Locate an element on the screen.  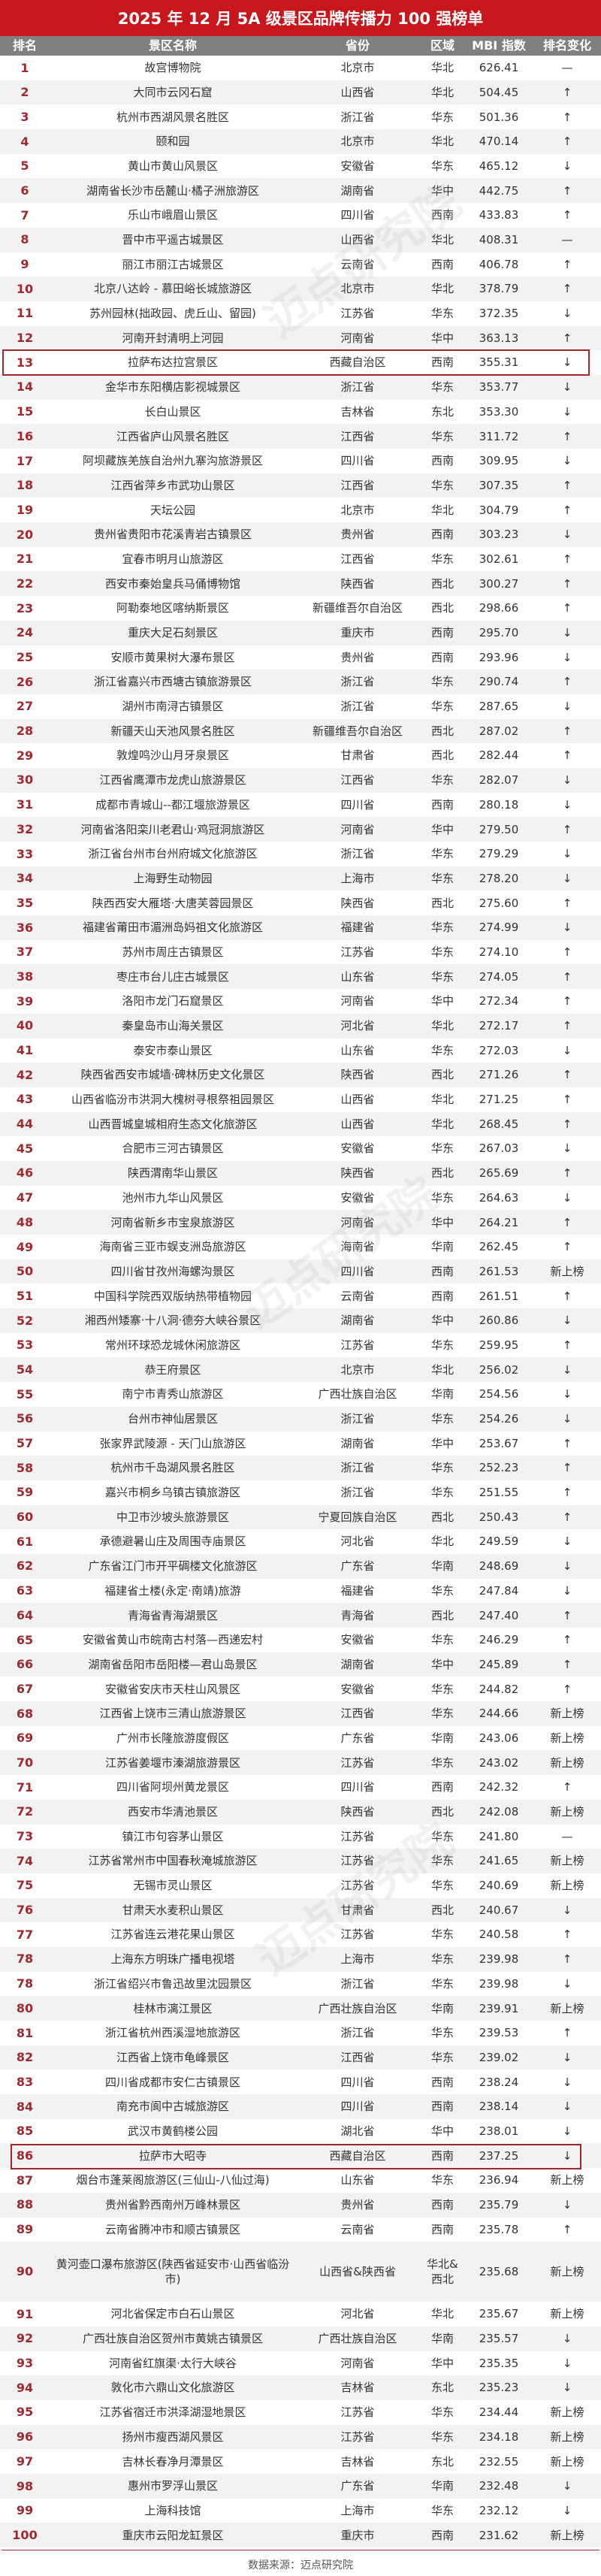
table-row: 56 台州市神仙居景区 浙江省 华东 254.26 ↓ is located at coordinates (300, 1419).